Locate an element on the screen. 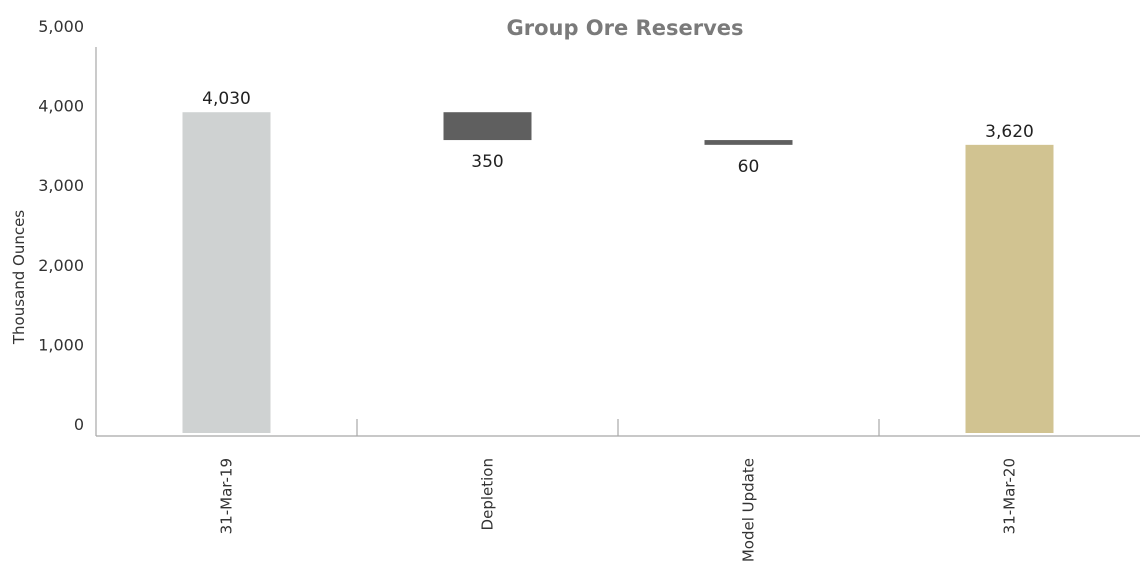 This screenshot has width=1140, height=574. y-tick-label: 4,000 is located at coordinates (61, 106).